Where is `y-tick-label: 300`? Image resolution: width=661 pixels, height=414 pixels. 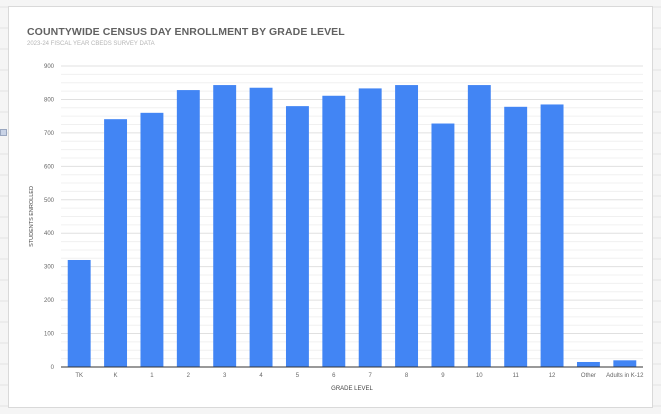
y-tick-label: 300 is located at coordinates (49, 268).